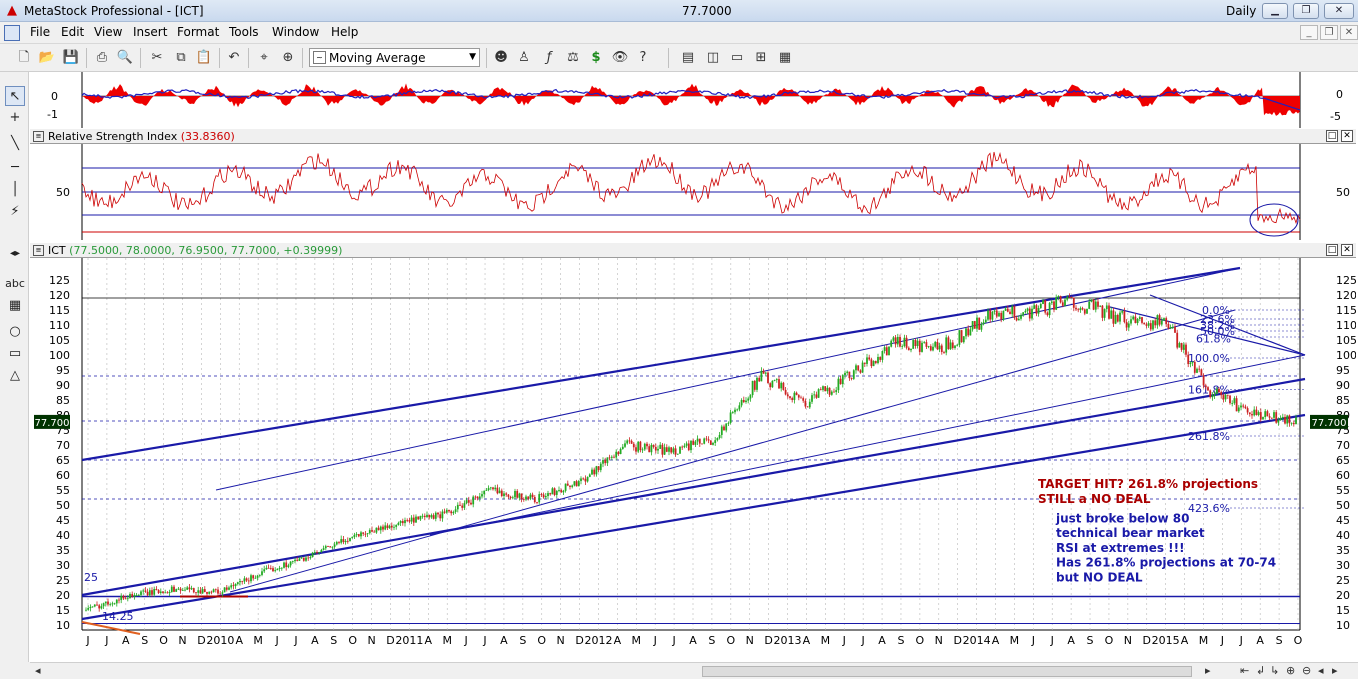 This screenshot has height=679, width=1358. Describe the element at coordinates (38, 670) in the screenshot. I see `scroll-left-arrow-icon: ◂` at that location.